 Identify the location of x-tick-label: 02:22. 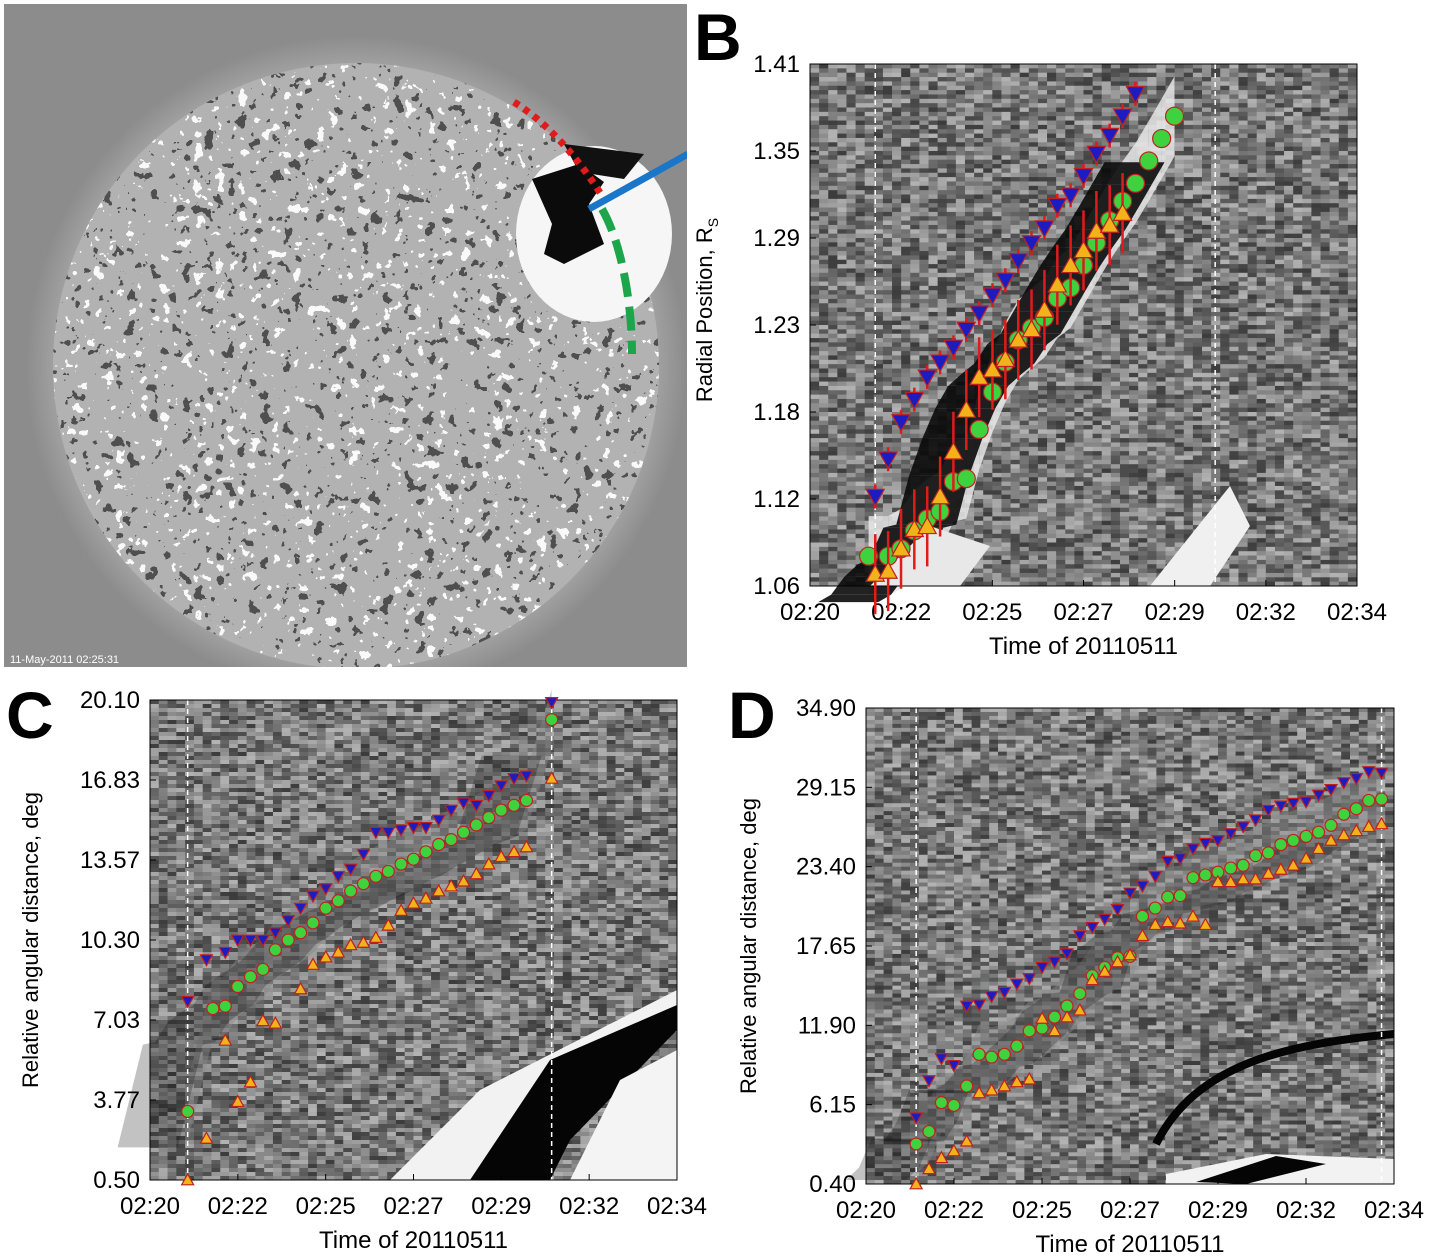
(954, 1210).